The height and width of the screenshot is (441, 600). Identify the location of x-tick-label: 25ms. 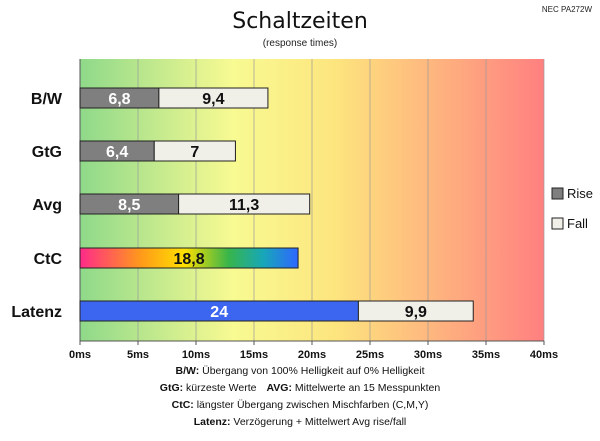
(370, 355).